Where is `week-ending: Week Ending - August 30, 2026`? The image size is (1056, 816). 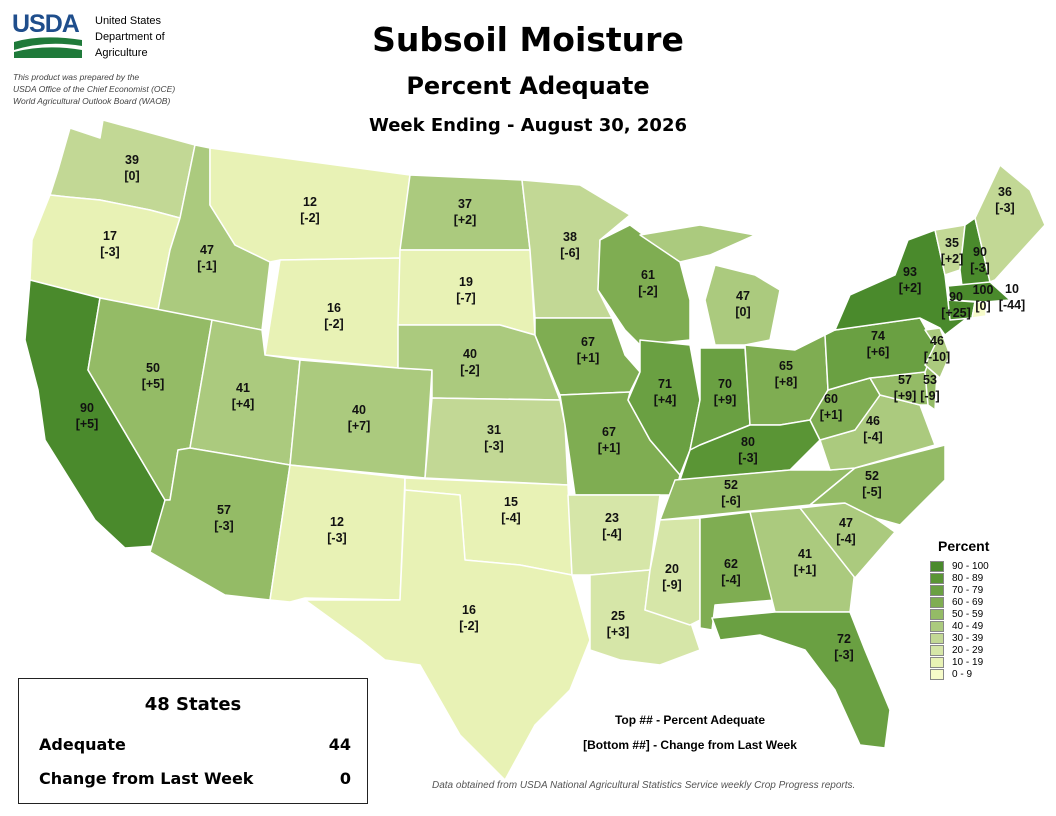 week-ending: Week Ending - August 30, 2026 is located at coordinates (527, 125).